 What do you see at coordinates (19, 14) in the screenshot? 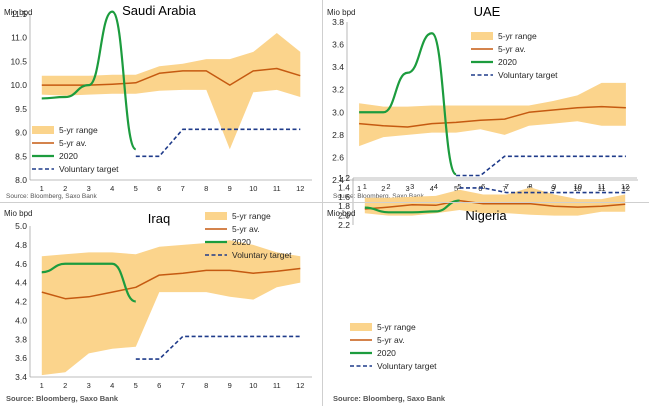
I see `y-tick-label: 11.5` at bounding box center [19, 14].